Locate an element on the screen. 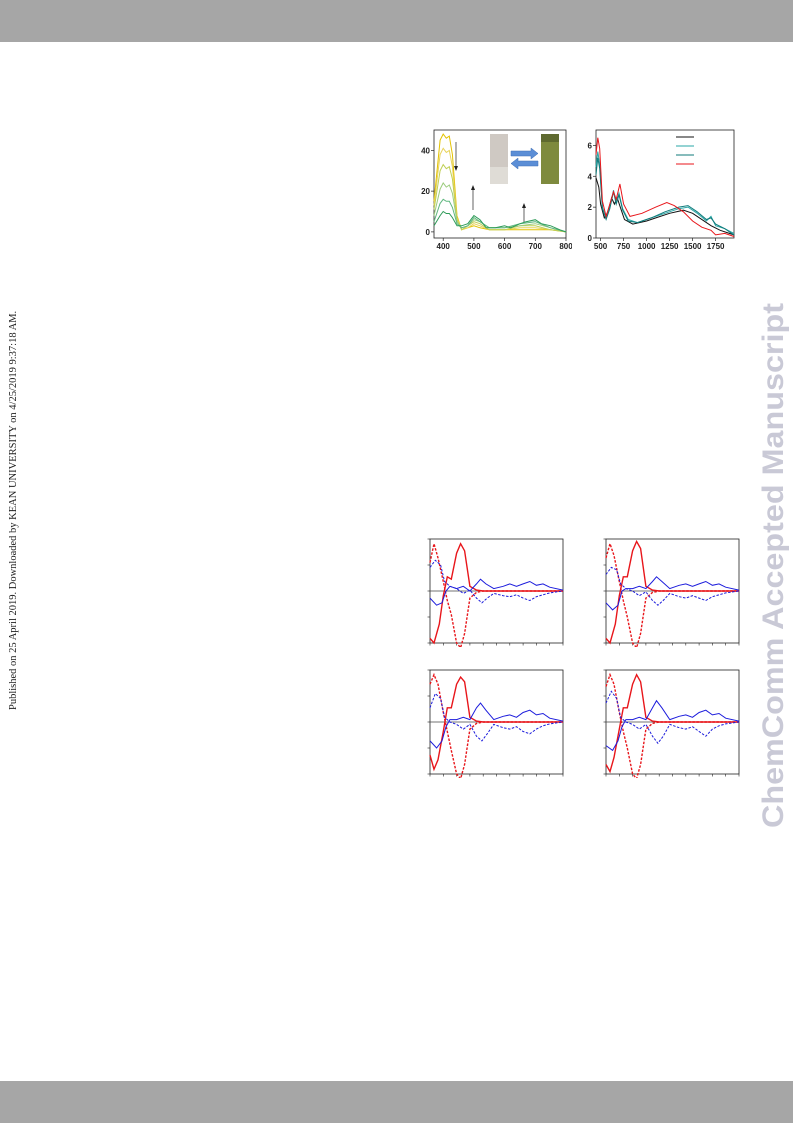 This screenshot has height=1123, width=793. x-tick-label: 1000 is located at coordinates (647, 246).